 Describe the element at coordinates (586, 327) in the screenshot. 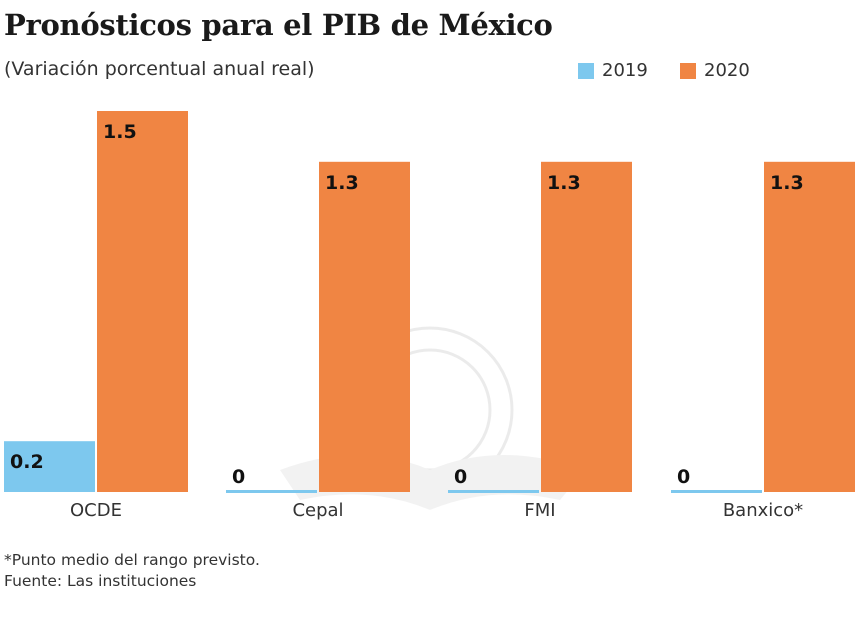

I see `bar-fmi-2020` at that location.